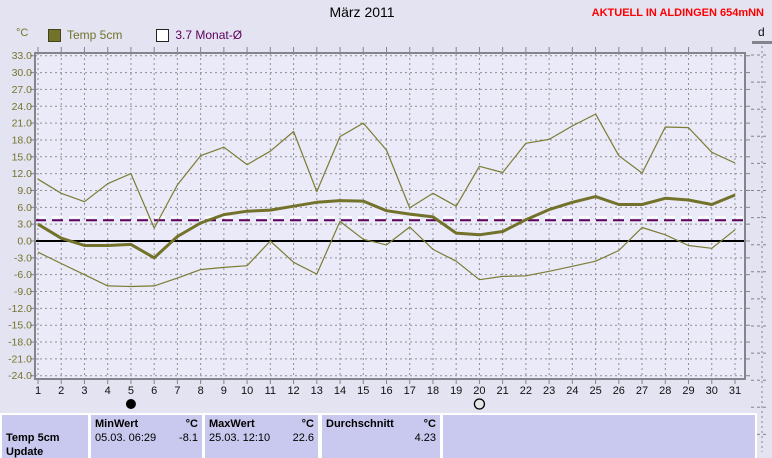 The width and height of the screenshot is (772, 458). I want to click on svg-text: 20, so click(479, 391).